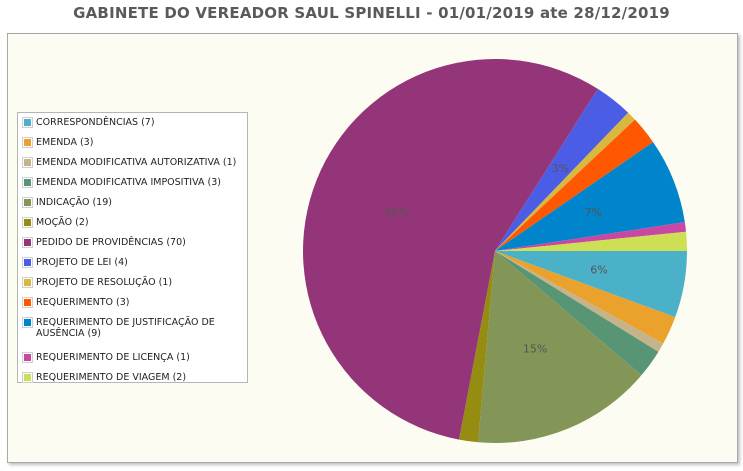  What do you see at coordinates (598, 270) in the screenshot?
I see `pie-slice-label-0: 6%` at bounding box center [598, 270].